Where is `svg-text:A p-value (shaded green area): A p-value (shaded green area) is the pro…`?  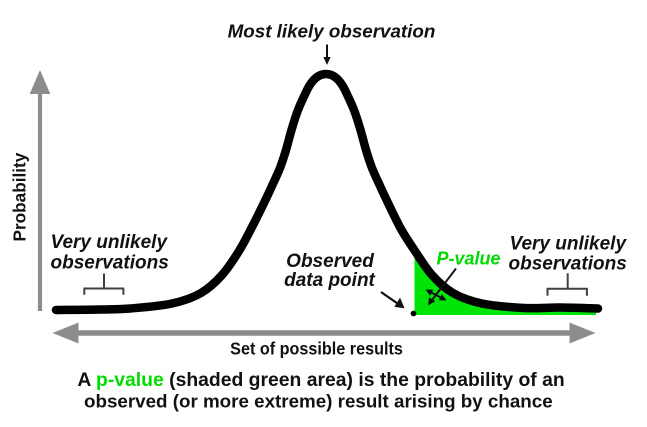 svg-text:A p-value (shaded green area): A p-value (shaded green area) is the pro… is located at coordinates (320, 380).